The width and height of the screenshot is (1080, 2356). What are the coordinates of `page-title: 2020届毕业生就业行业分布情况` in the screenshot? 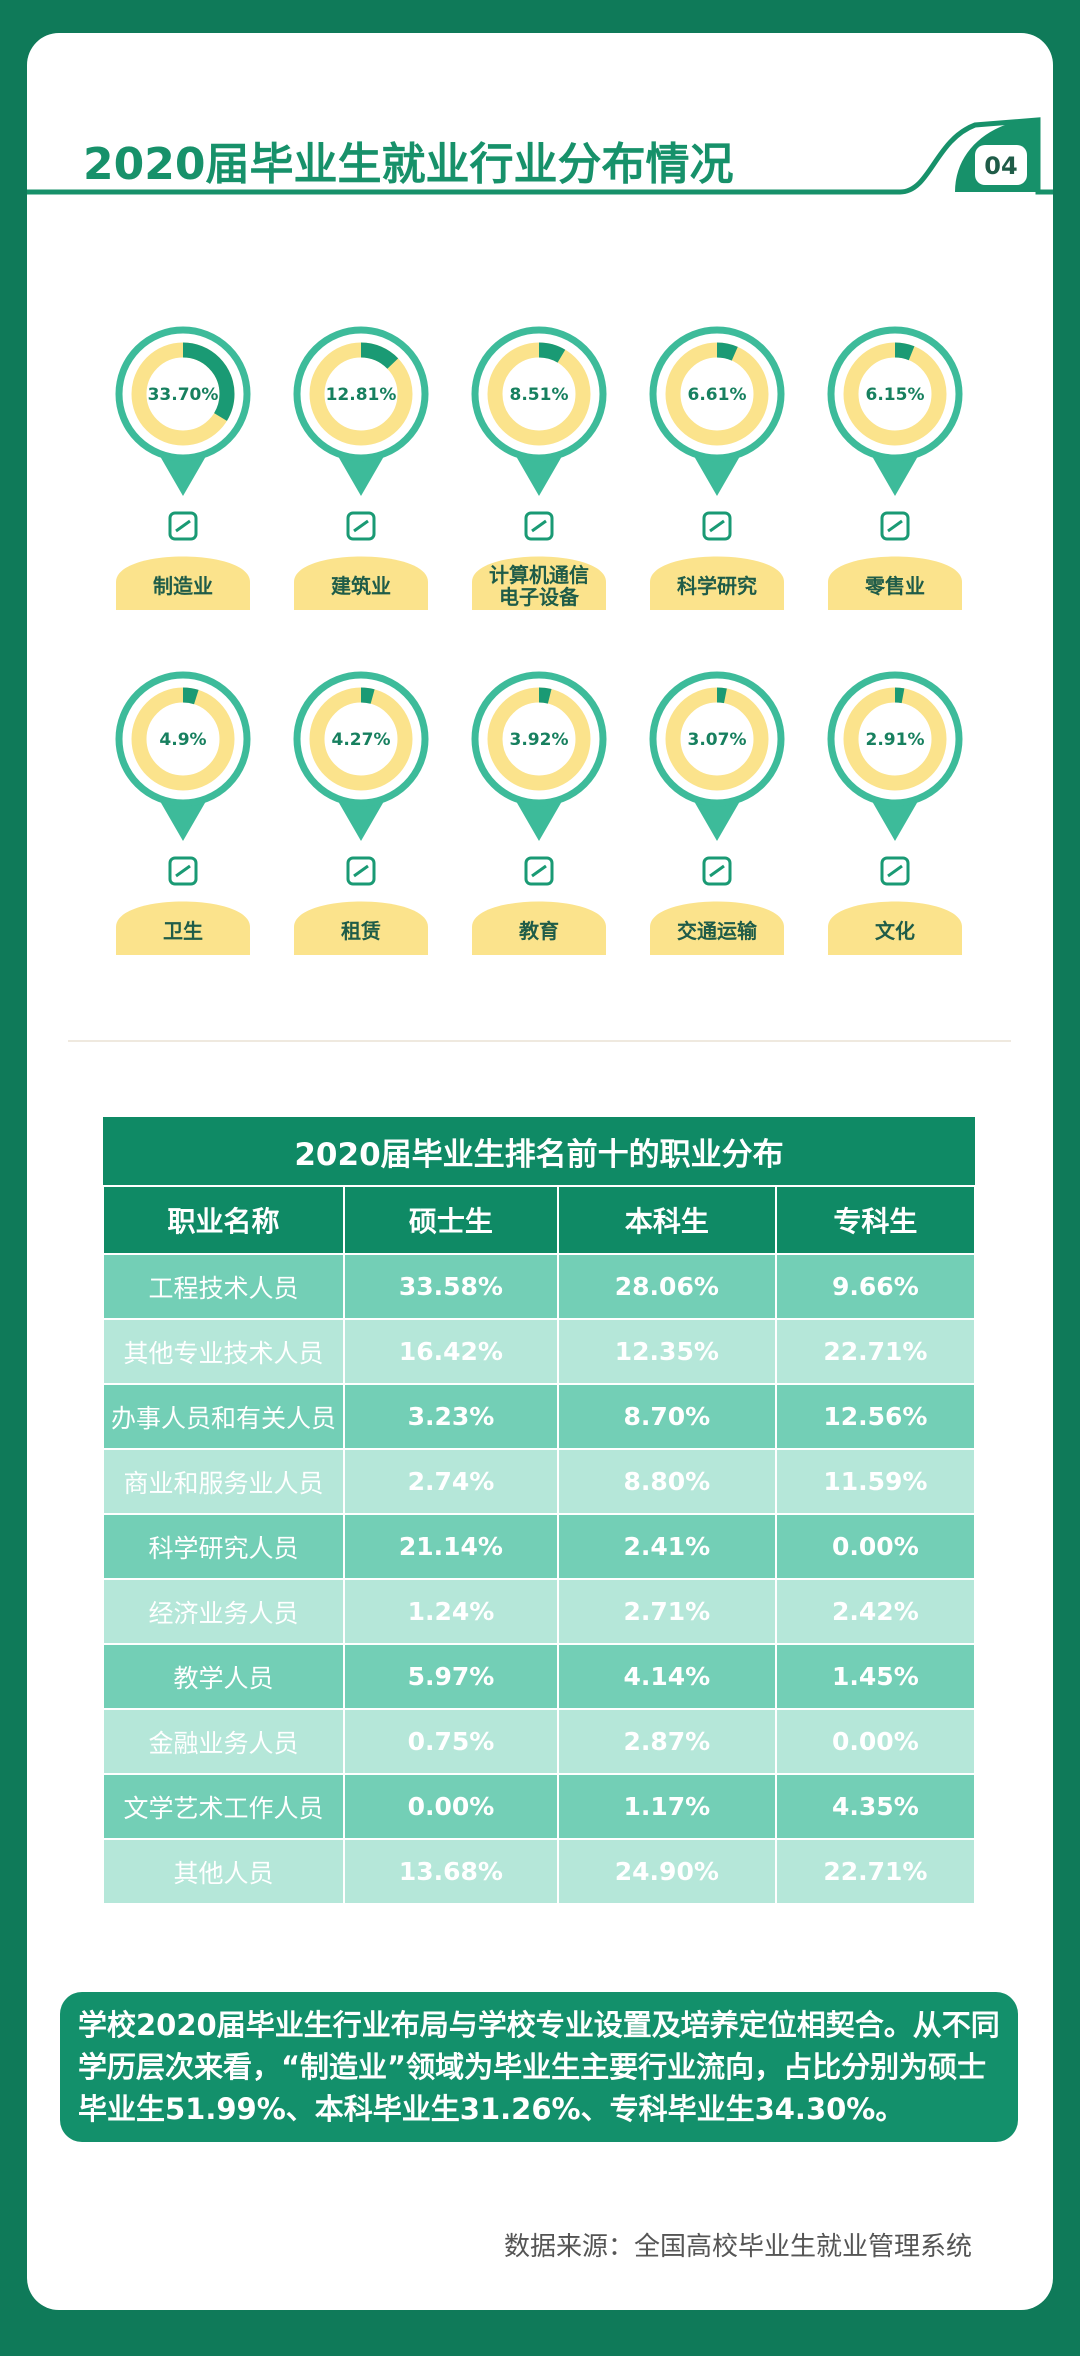 It's located at (408, 164).